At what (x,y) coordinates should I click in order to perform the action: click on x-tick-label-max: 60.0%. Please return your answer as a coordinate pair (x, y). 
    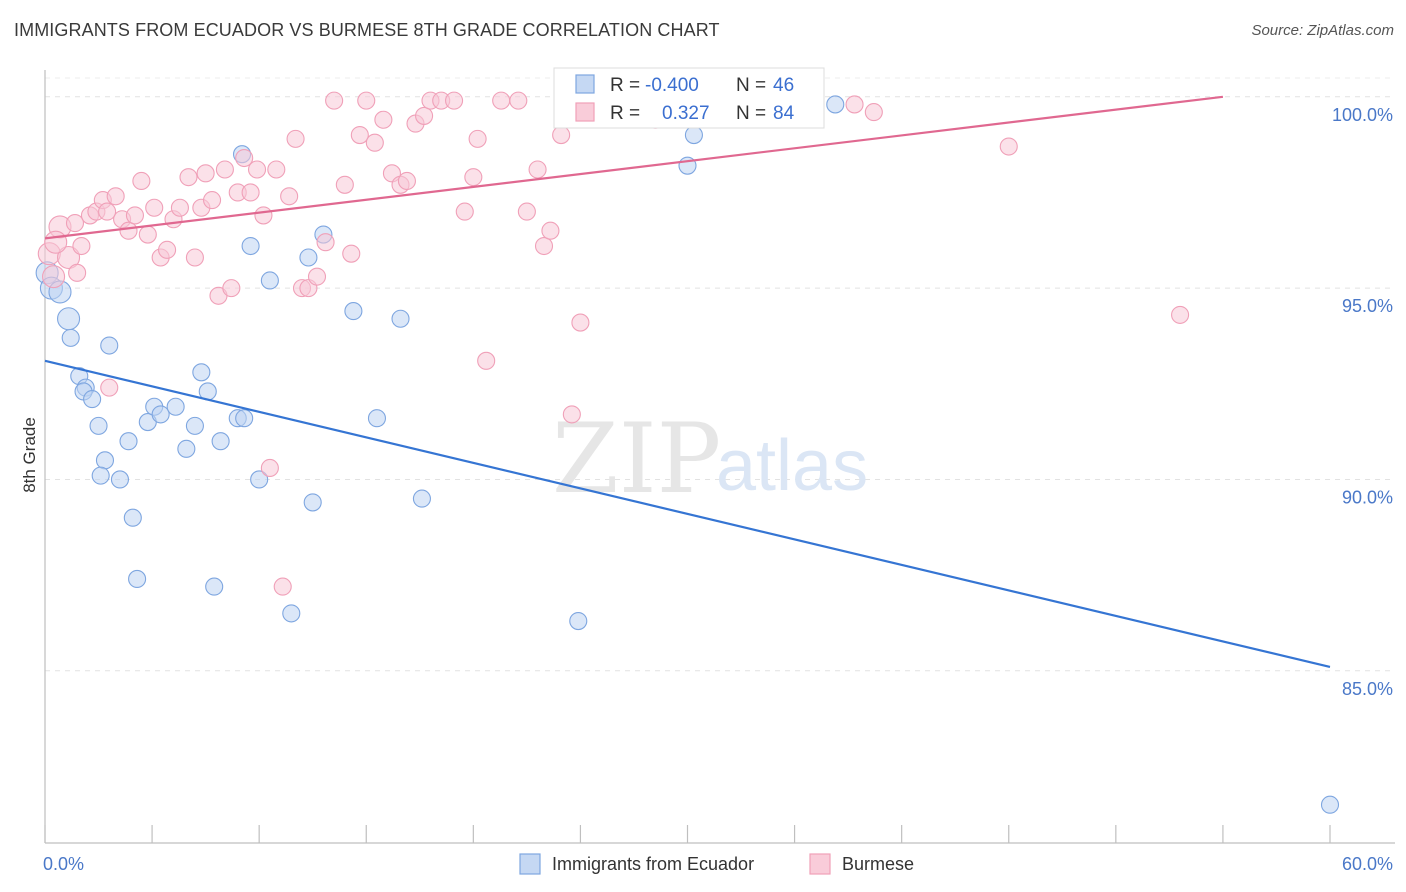
    Looking at the image, I should click on (1367, 864).